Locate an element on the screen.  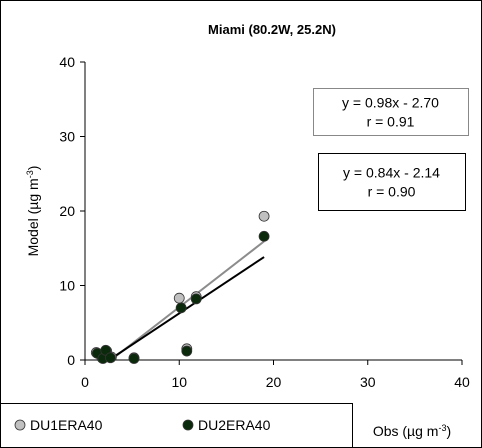
legend-box is located at coordinates (176, 425).